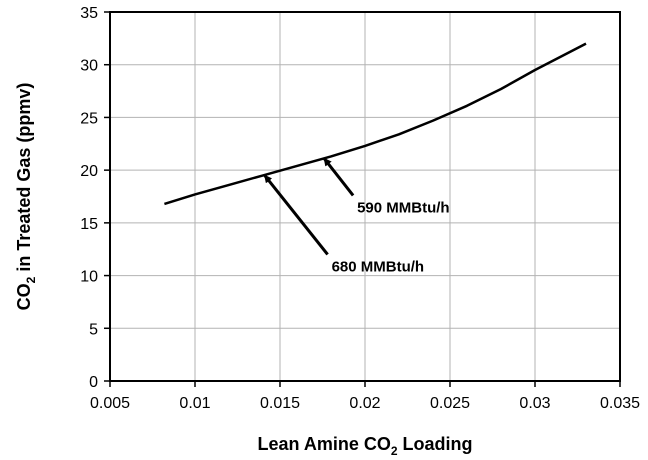 This screenshot has width=648, height=460. I want to click on annotation-label: 680 MMBtu/h, so click(378, 266).